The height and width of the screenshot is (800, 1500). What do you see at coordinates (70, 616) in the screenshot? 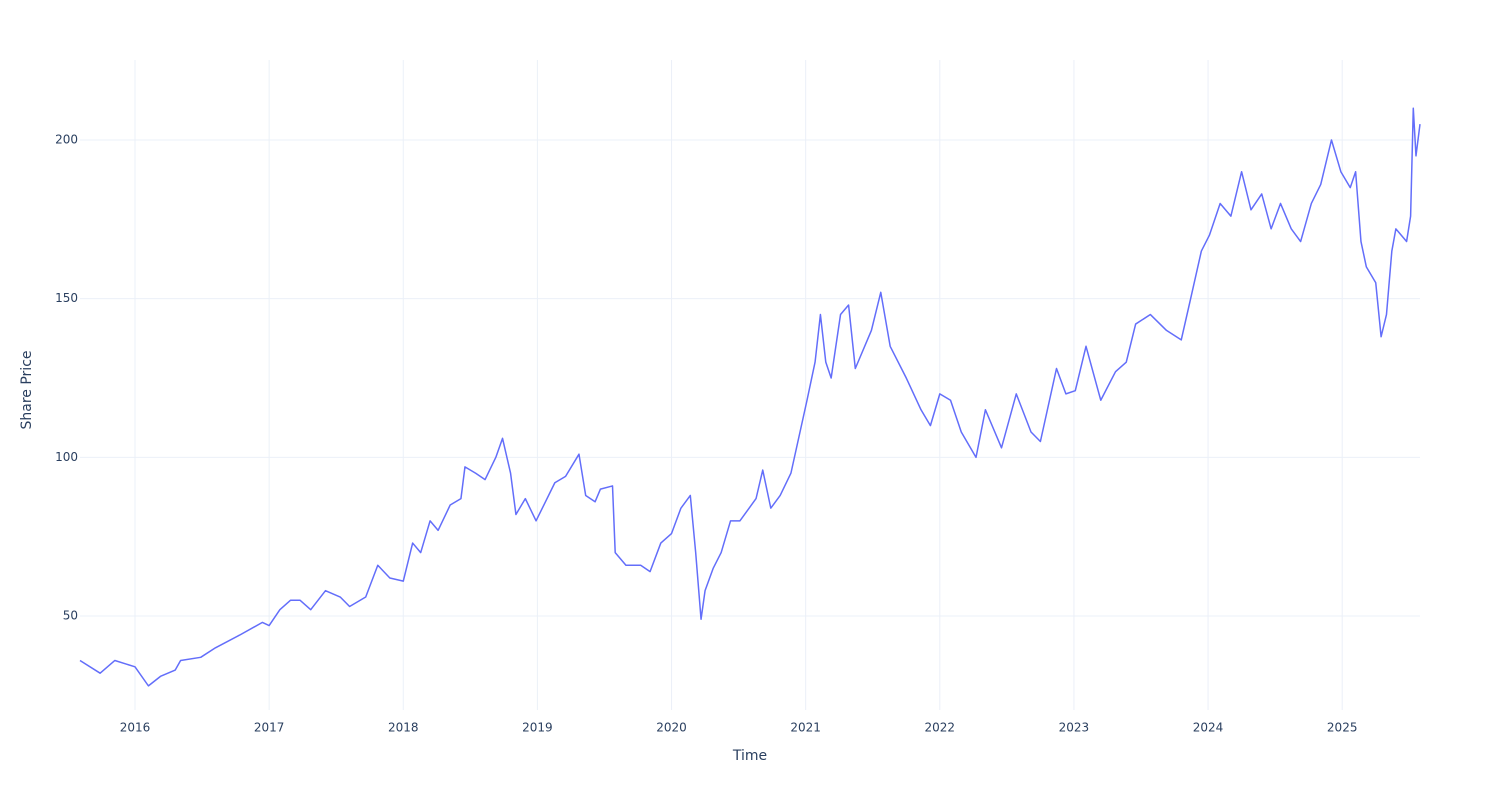
I see `y-tick-label: 50` at bounding box center [70, 616].